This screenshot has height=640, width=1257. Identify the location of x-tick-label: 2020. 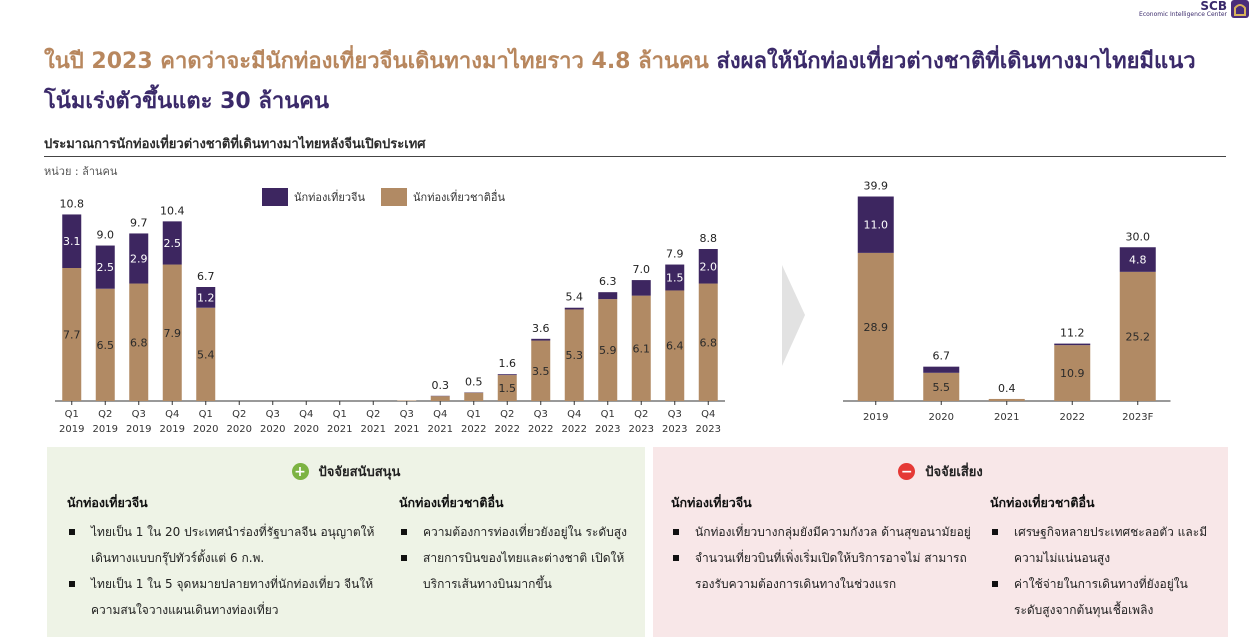
(941, 417).